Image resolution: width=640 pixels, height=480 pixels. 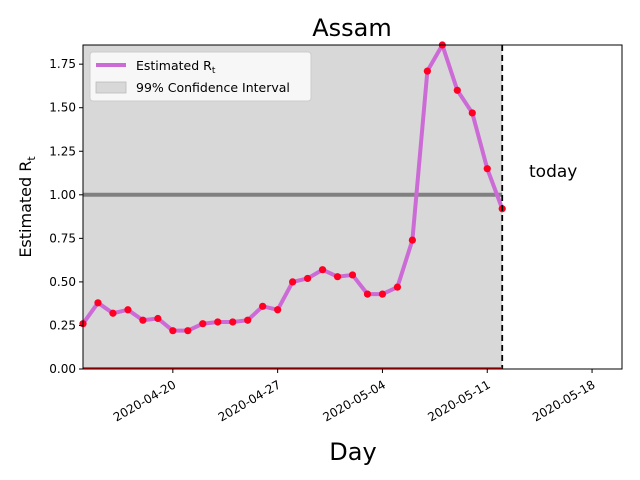 I want to click on legend-estimated-rt-main: Estimated R, so click(x=174, y=65).